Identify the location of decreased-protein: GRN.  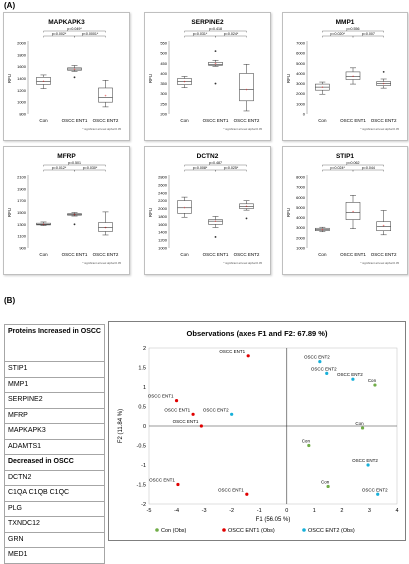
(54, 539).